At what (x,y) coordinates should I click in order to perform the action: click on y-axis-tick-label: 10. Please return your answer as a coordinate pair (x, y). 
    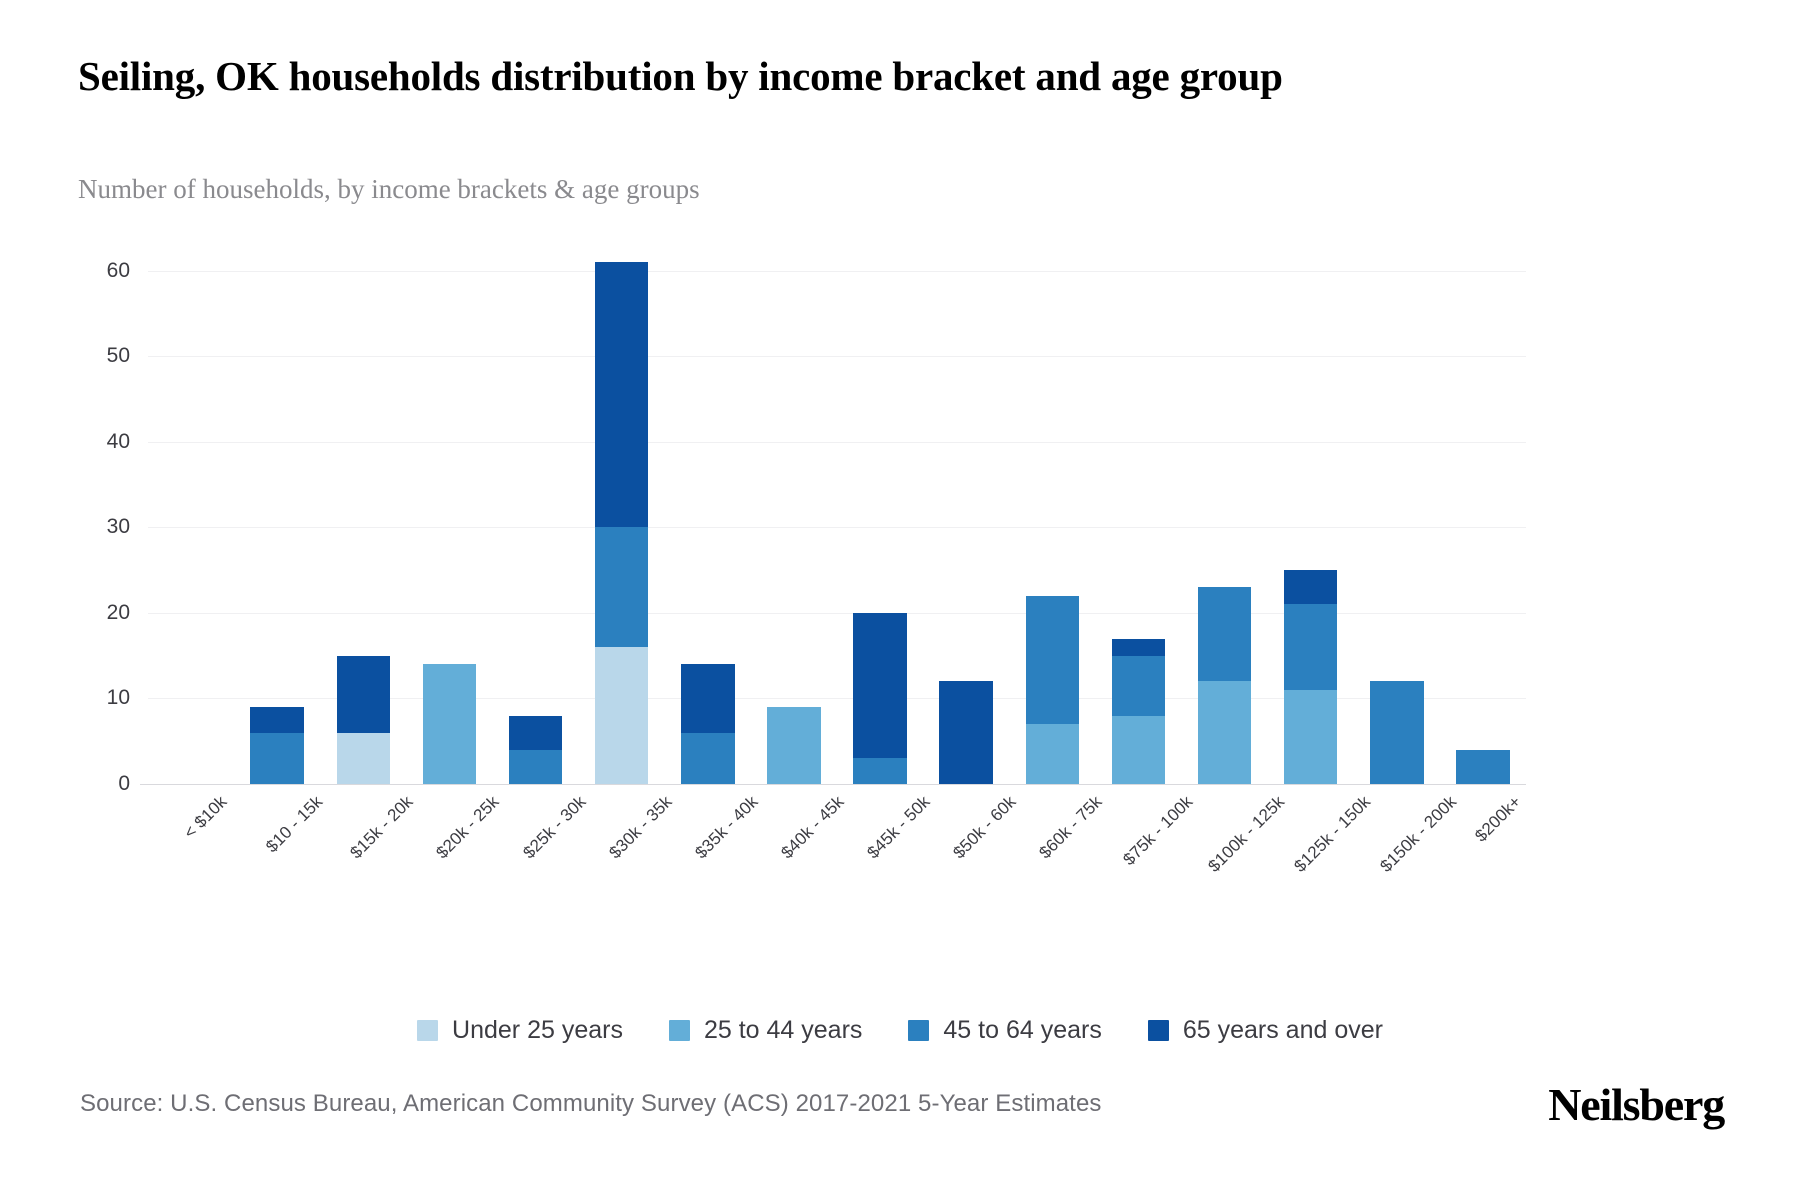
    Looking at the image, I should click on (118, 698).